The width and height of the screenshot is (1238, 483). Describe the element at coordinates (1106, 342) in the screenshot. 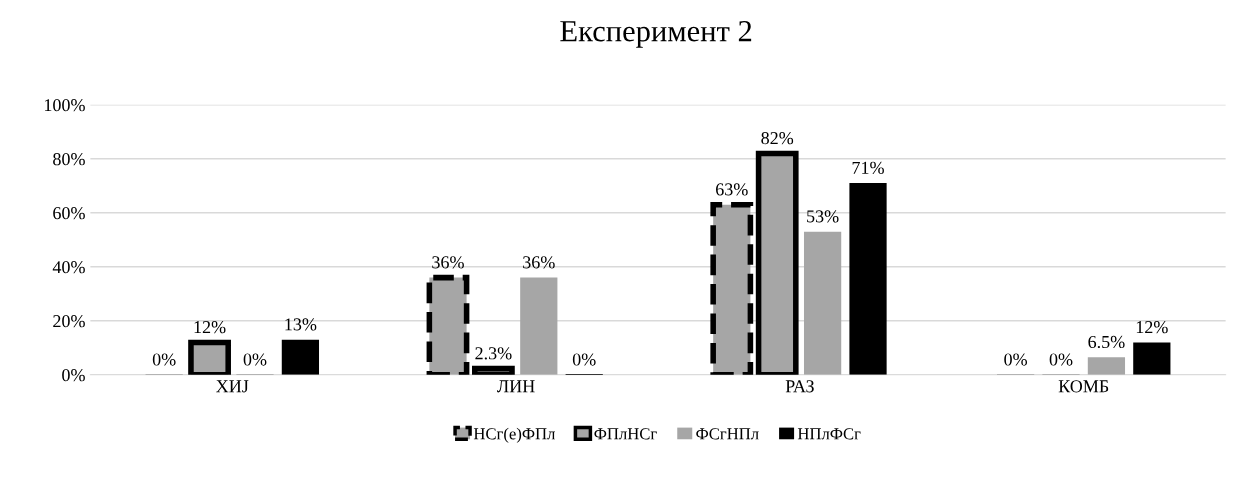

I see `data-label: 6.5%` at that location.